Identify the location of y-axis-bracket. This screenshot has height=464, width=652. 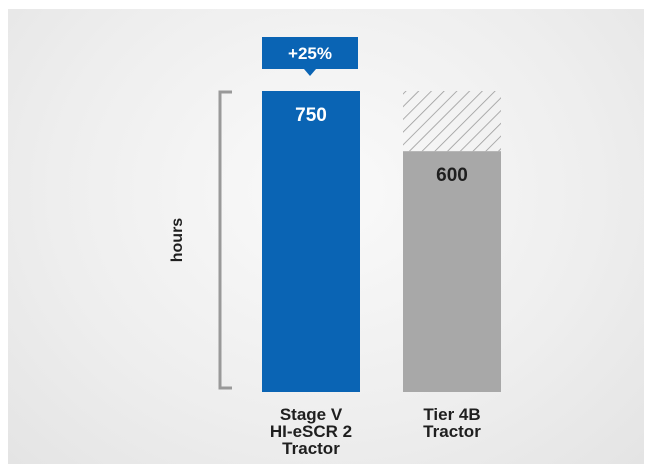
(225, 240).